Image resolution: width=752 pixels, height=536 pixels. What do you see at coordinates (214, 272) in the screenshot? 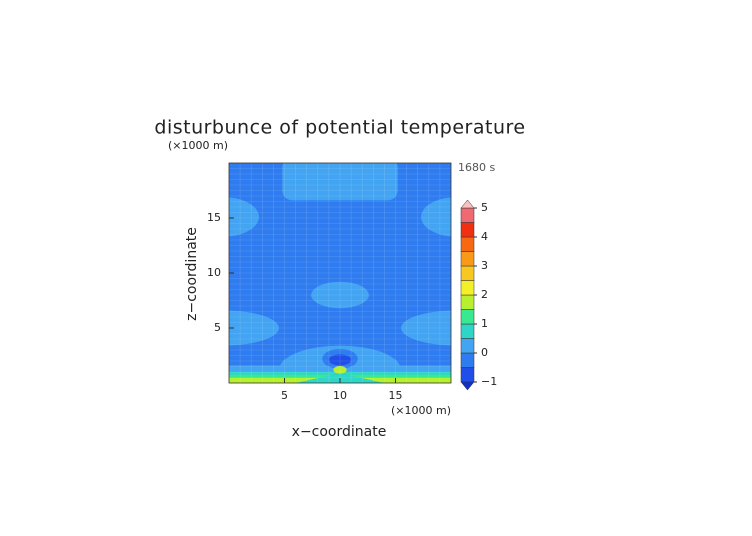
I see `y-tick-label: 10` at bounding box center [214, 272].